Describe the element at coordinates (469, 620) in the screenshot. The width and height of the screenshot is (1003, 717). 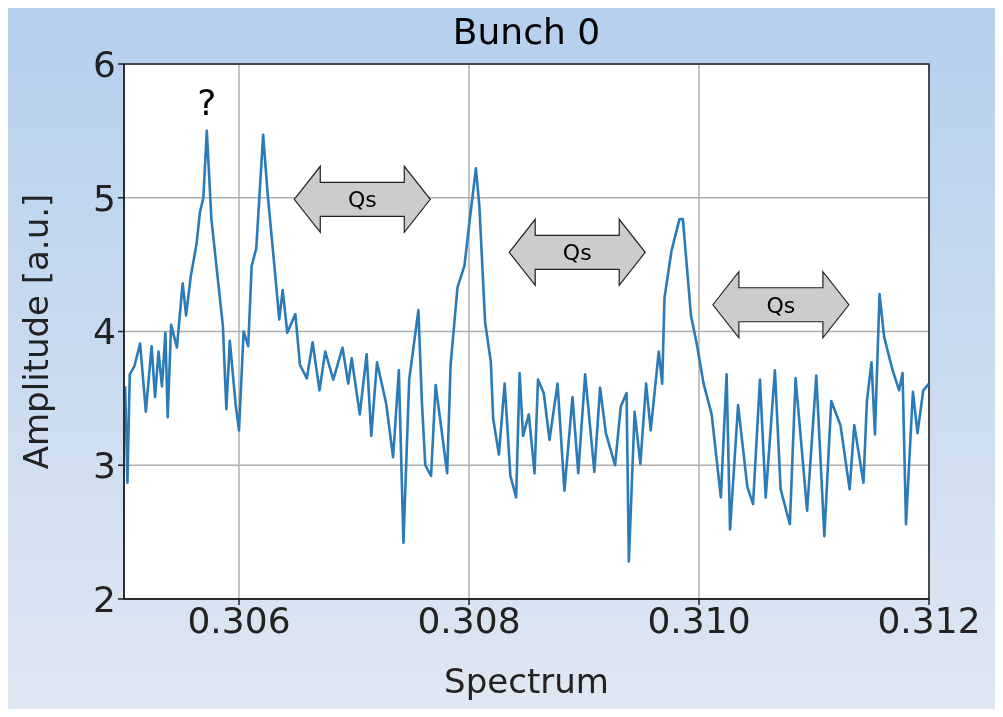
I see `x-tick-label: 0.308` at that location.